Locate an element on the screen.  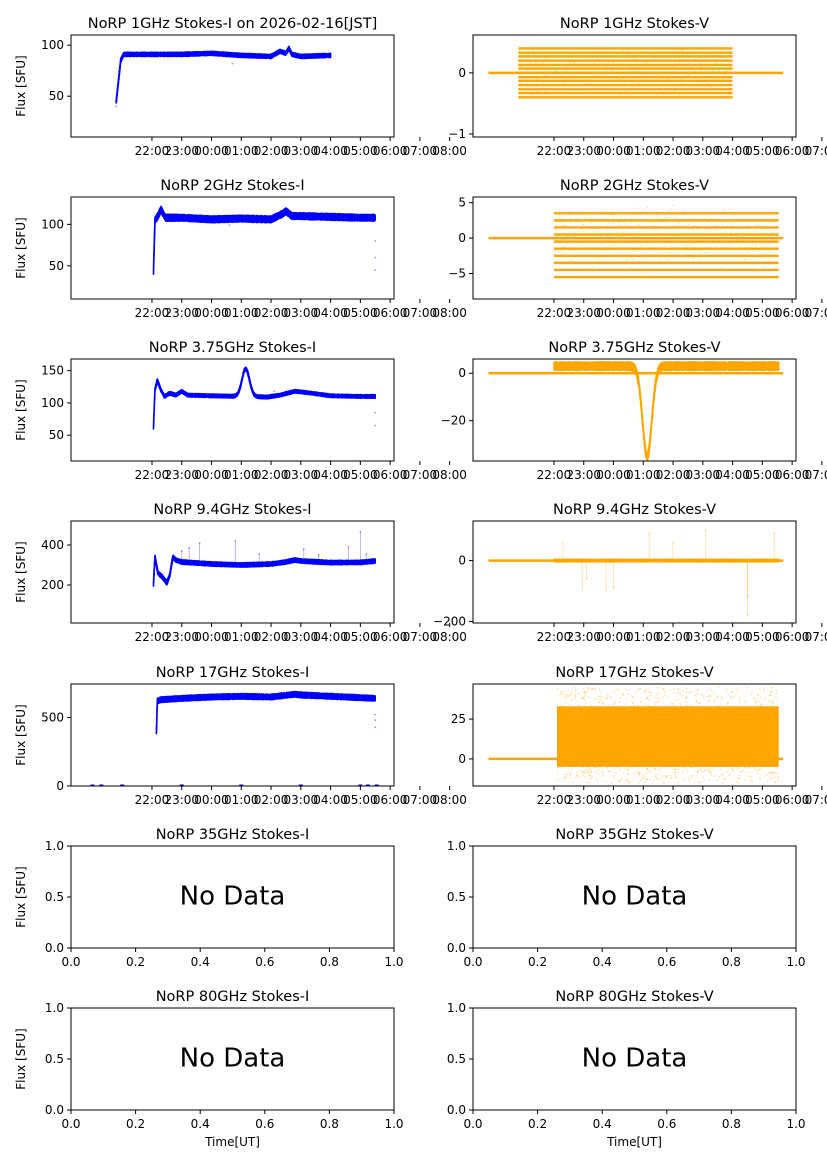
x-tick-label: 03:00 is located at coordinates (301, 151).